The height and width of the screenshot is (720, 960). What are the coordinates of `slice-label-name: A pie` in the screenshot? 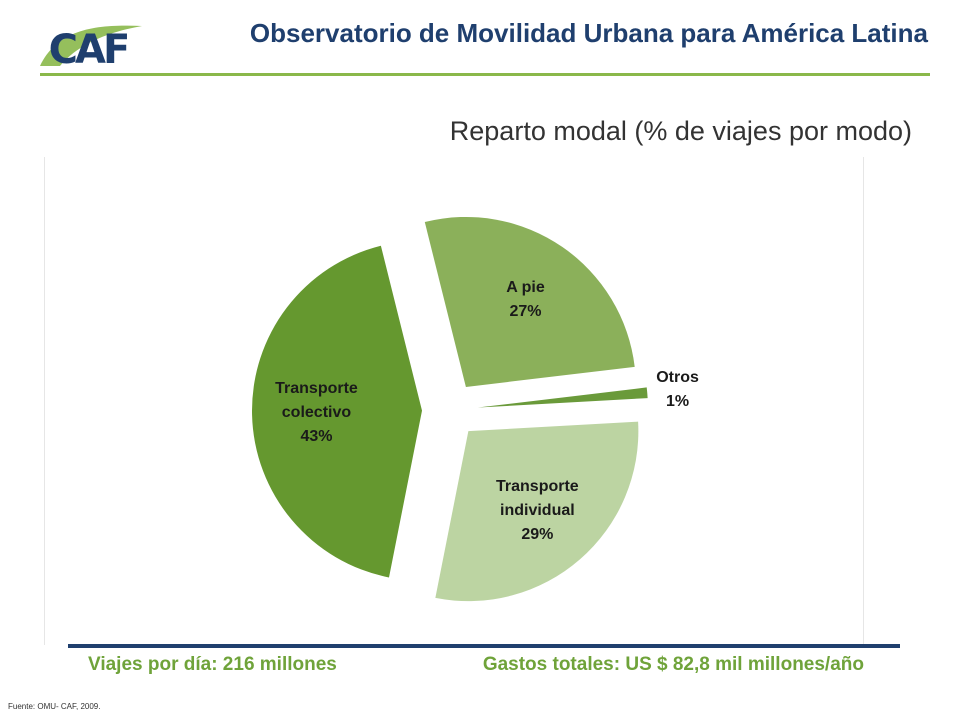 It's located at (525, 288).